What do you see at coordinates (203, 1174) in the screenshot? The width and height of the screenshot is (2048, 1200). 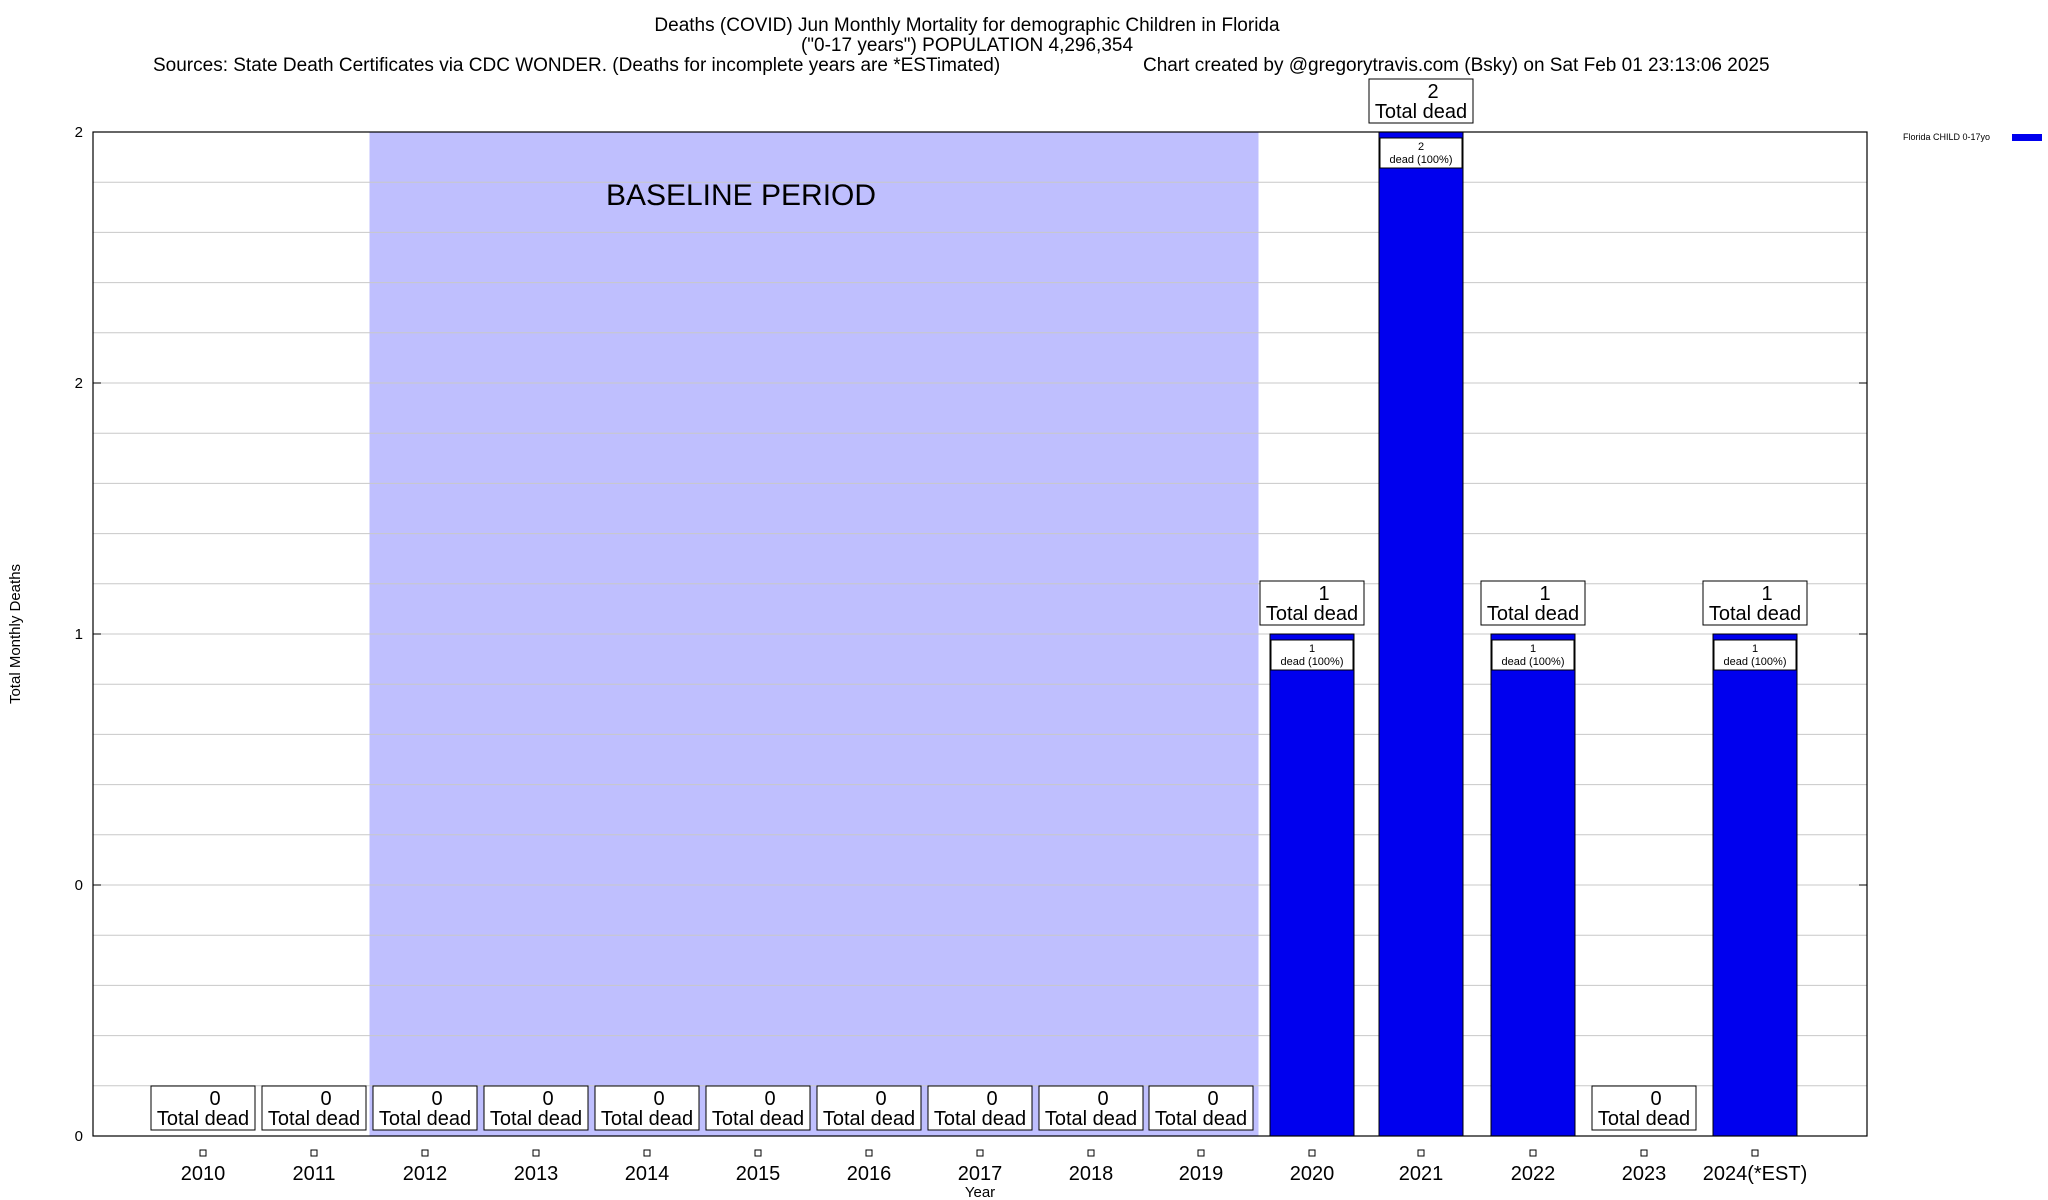 I see `x-tick-label: 2010` at bounding box center [203, 1174].